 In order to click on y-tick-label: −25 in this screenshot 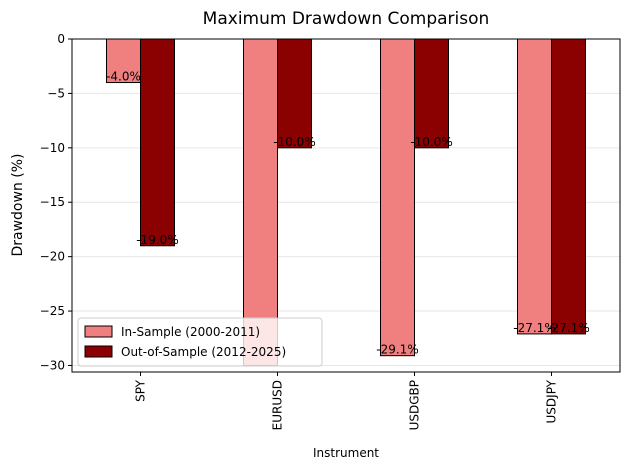, I will do `click(52, 311)`.